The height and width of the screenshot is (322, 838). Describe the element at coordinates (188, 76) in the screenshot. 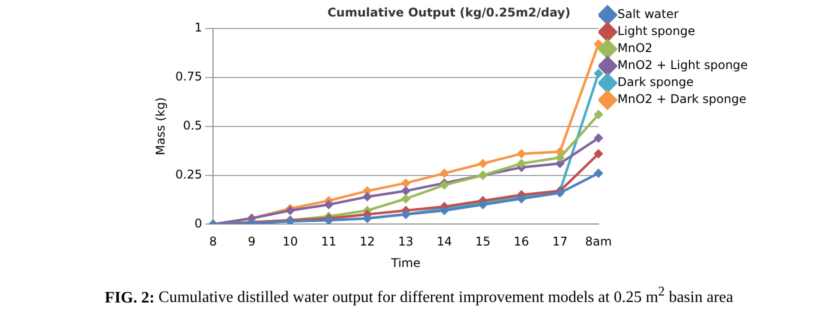

I see `y-tick-label: 0.75` at that location.